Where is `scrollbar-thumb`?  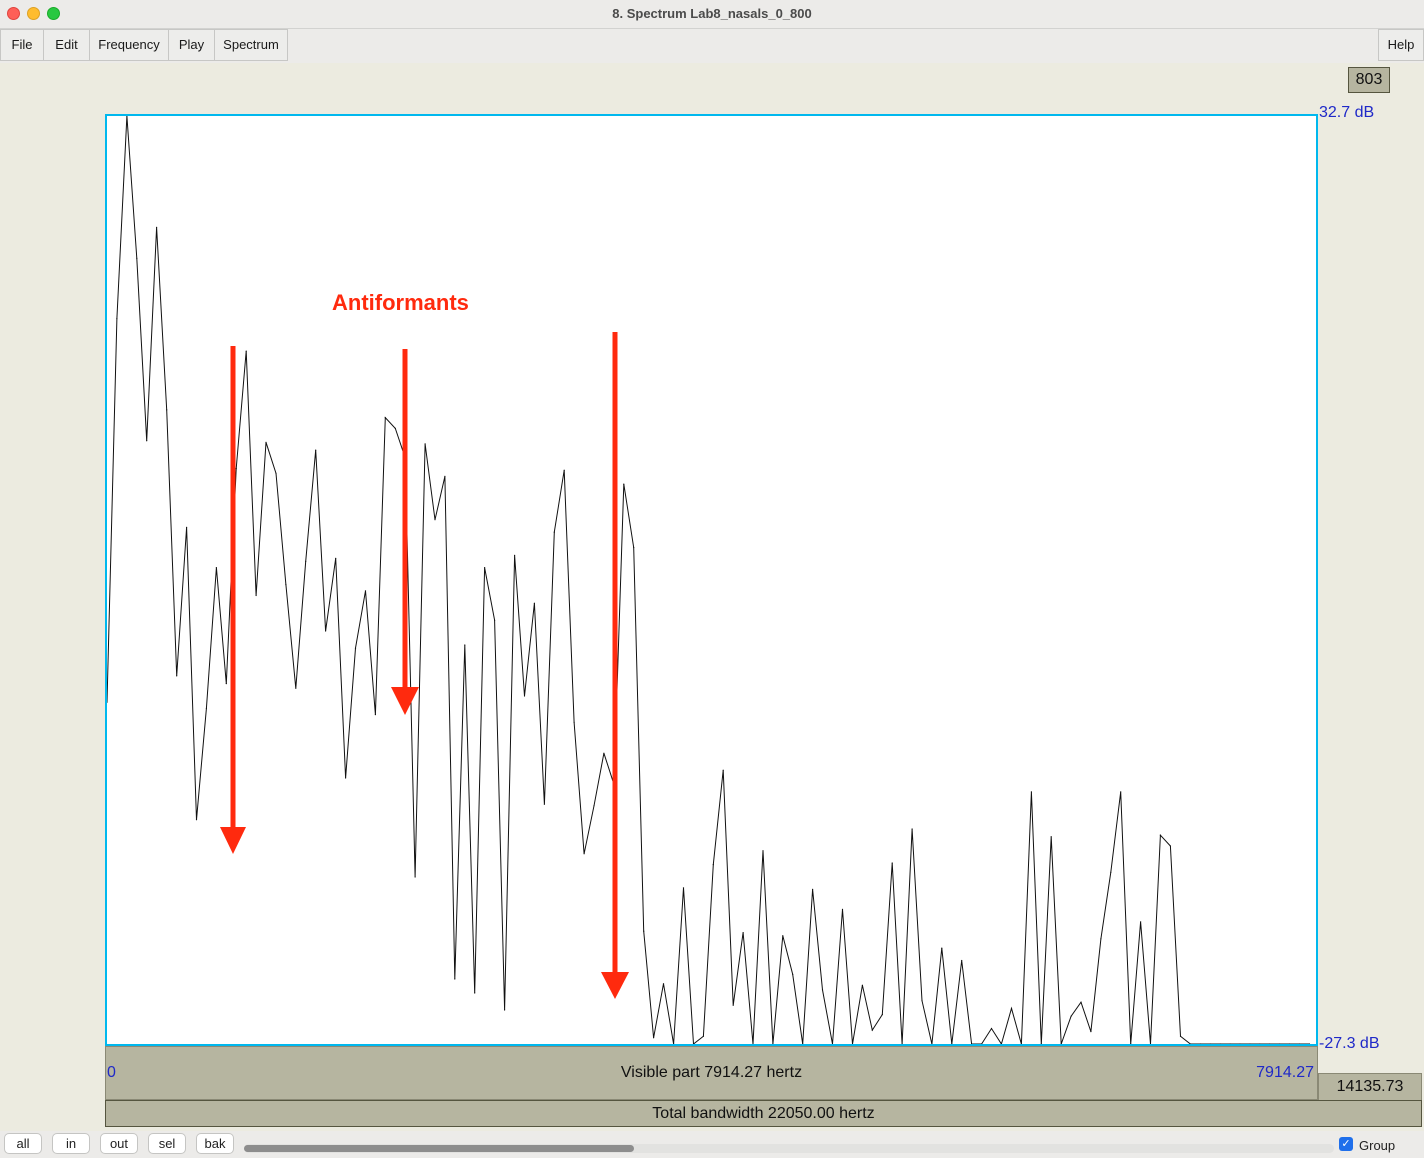 scrollbar-thumb is located at coordinates (439, 1148).